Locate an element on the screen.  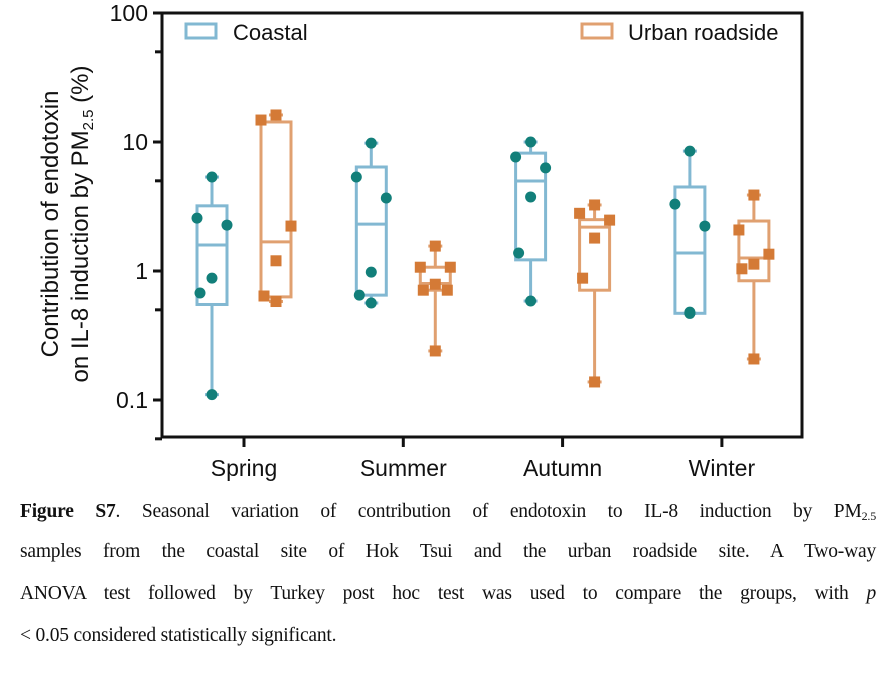
x-tick-label-summer: Summer is located at coordinates (403, 468).